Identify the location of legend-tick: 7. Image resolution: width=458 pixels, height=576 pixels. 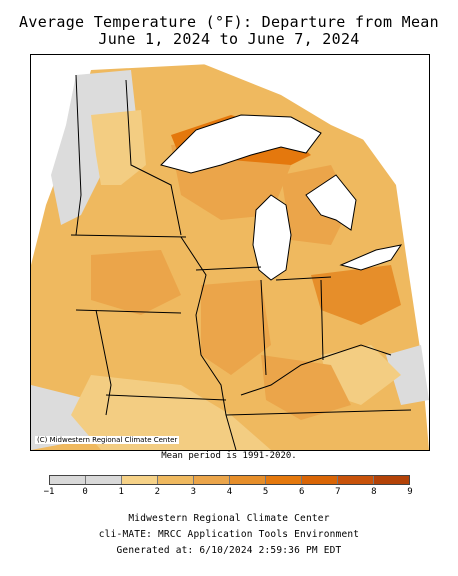
(338, 492).